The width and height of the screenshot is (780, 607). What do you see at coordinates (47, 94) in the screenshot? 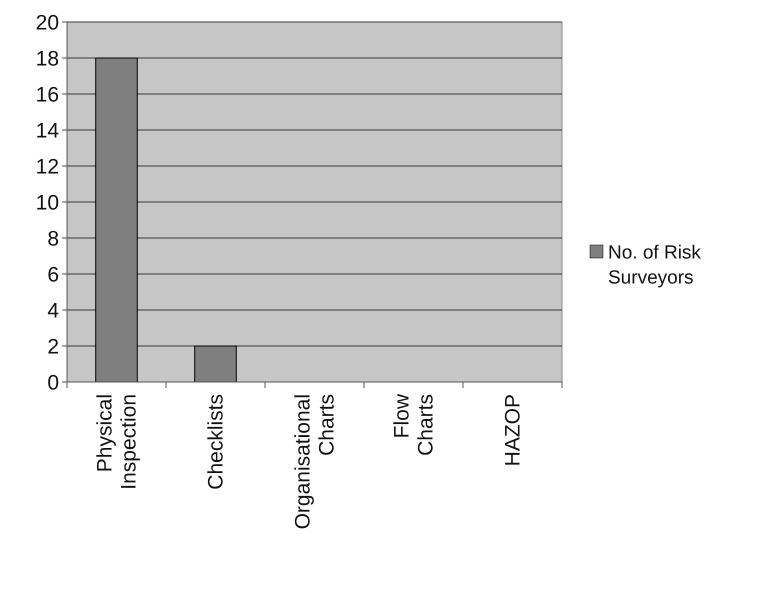
I see `y-tick-label: 16` at bounding box center [47, 94].